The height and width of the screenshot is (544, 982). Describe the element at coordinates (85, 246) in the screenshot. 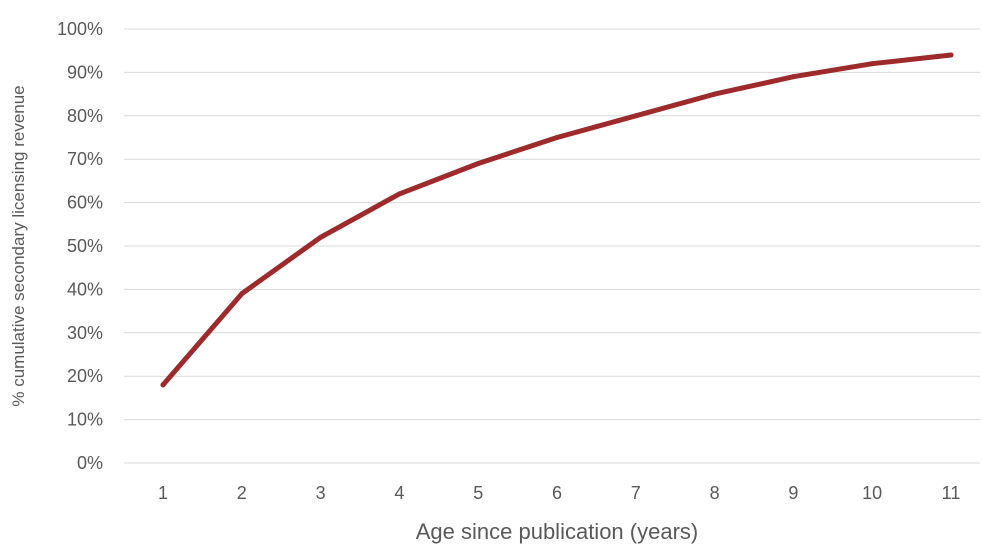

I see `y-tick-label: 50%` at that location.